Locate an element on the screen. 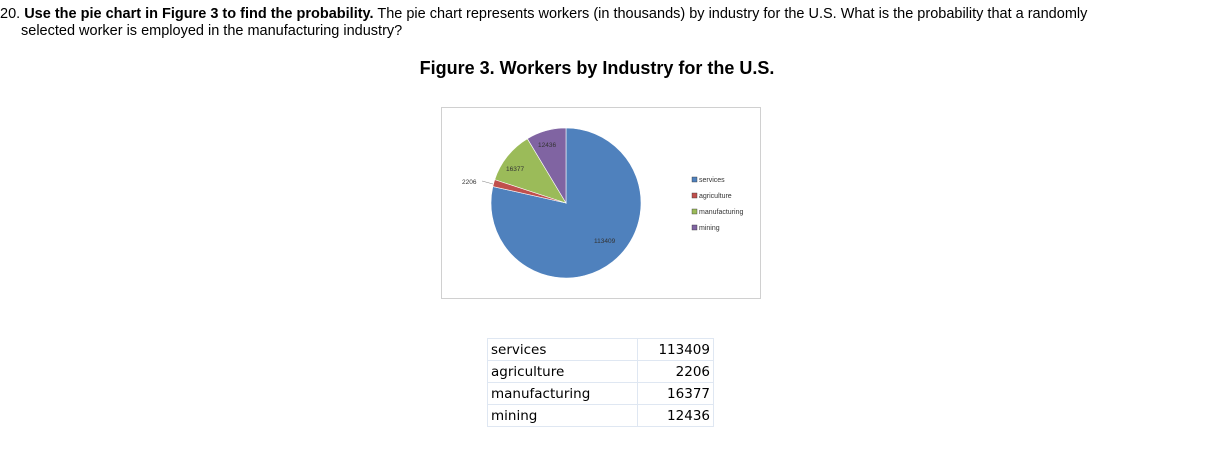 This screenshot has width=1216, height=457. table-cell-value: 113409 is located at coordinates (675, 349).